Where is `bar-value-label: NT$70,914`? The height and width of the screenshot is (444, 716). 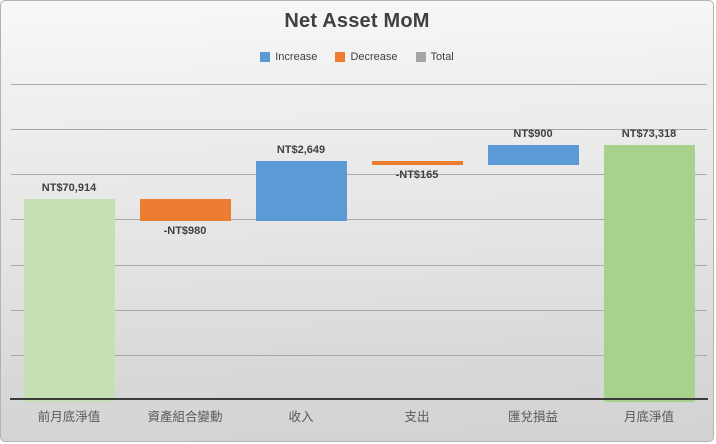 bar-value-label: NT$70,914 is located at coordinates (69, 187).